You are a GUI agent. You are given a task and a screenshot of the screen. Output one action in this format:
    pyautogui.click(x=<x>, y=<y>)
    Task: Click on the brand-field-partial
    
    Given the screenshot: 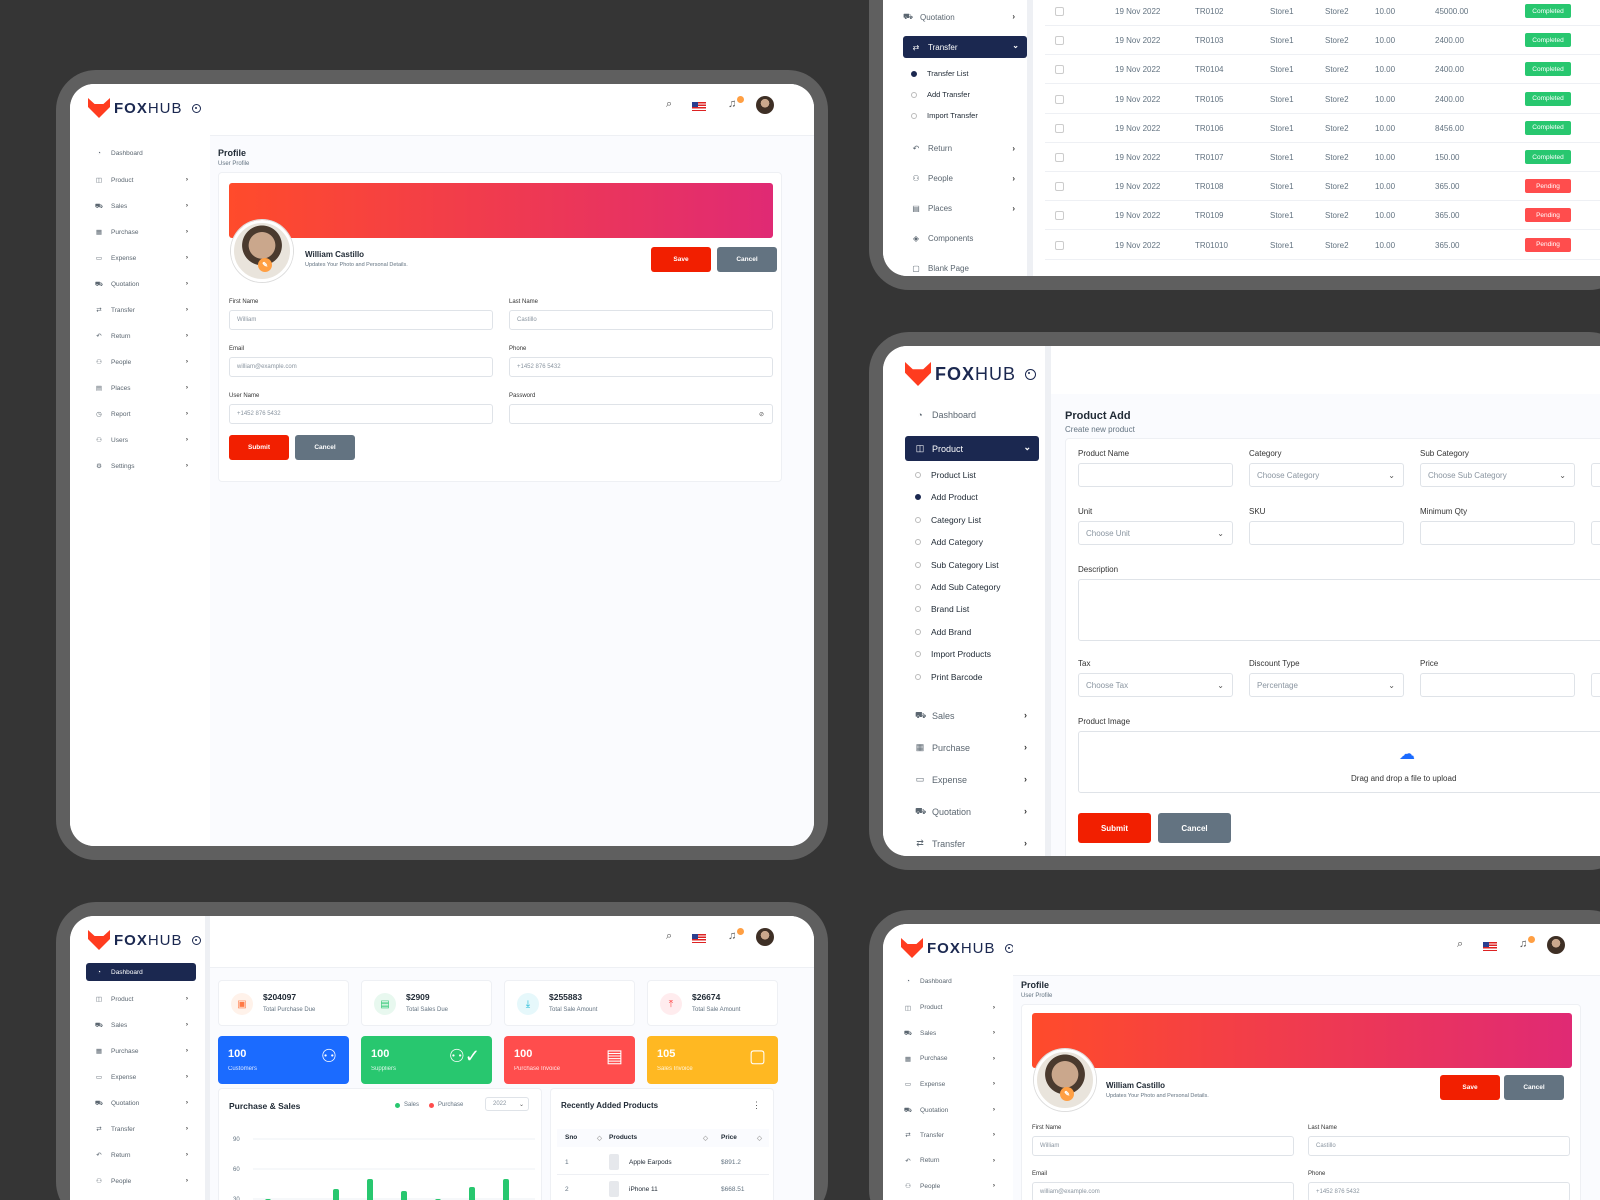 What is the action you would take?
    pyautogui.click(x=1595, y=475)
    